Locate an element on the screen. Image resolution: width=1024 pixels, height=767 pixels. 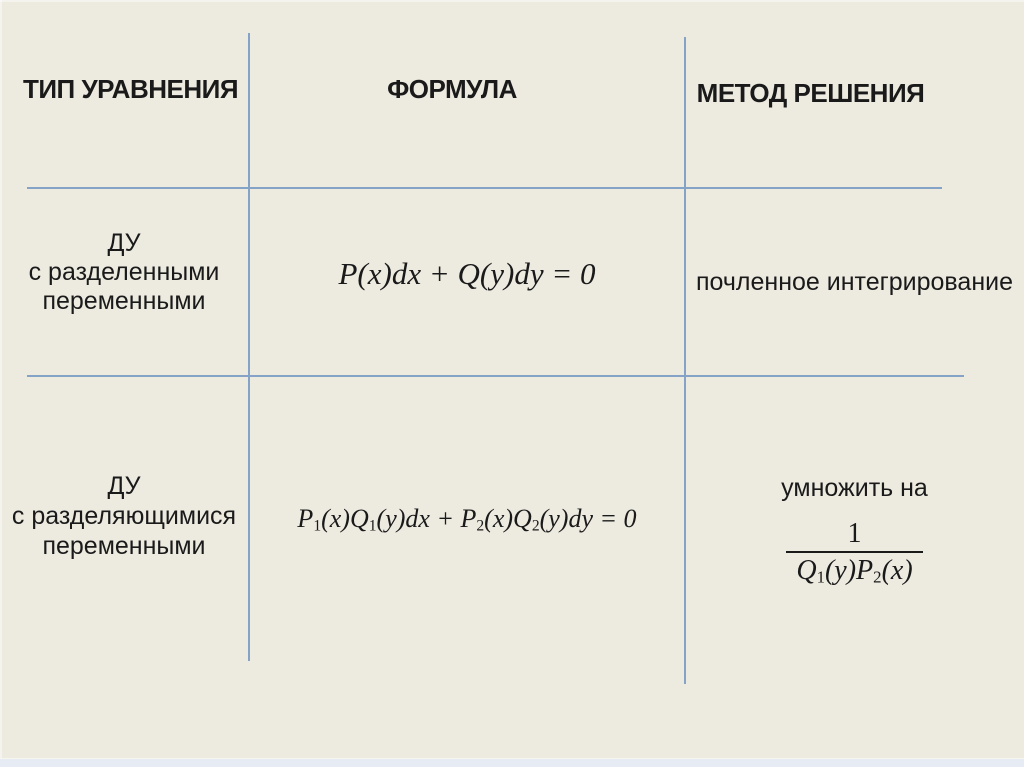
equation-type-line: с разделяющимися is located at coordinates (124, 516).